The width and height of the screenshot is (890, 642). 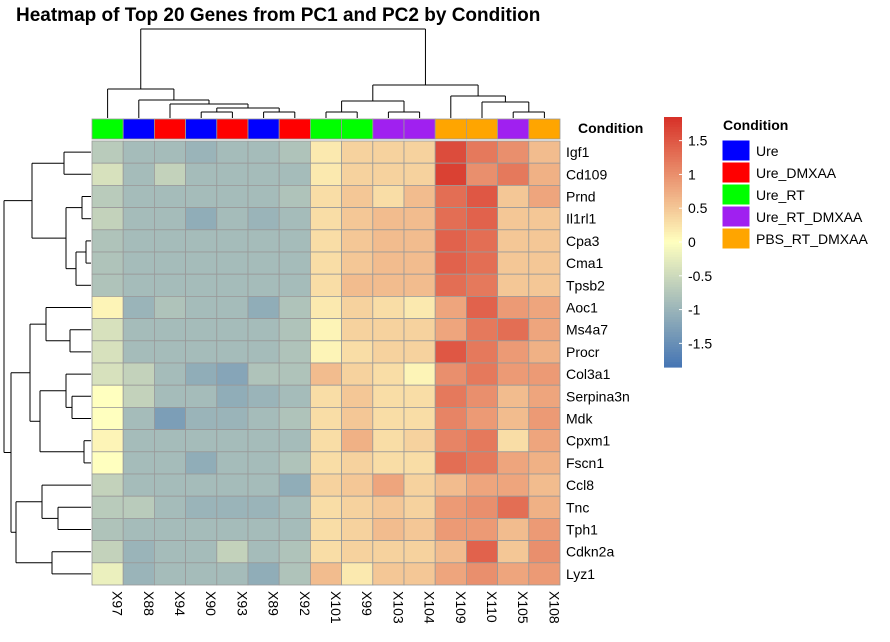 I want to click on row-label: Lyz1, so click(x=580, y=574).